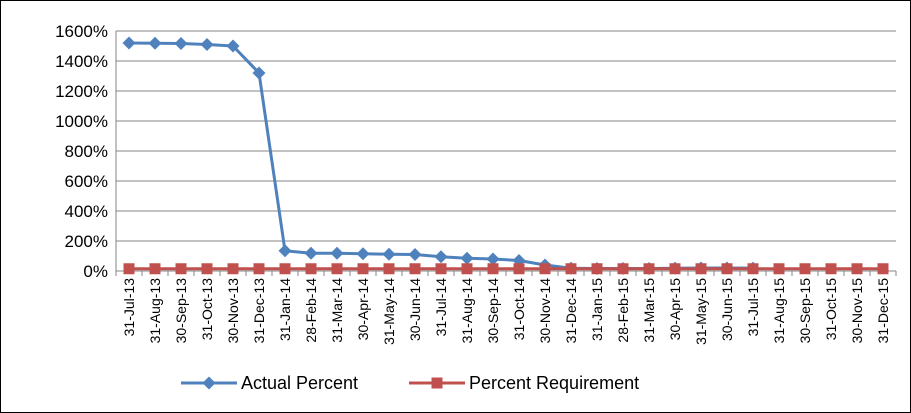 The image size is (911, 413). Describe the element at coordinates (155, 311) in the screenshot. I see `x-tick-label: 31-Aug-13` at that location.